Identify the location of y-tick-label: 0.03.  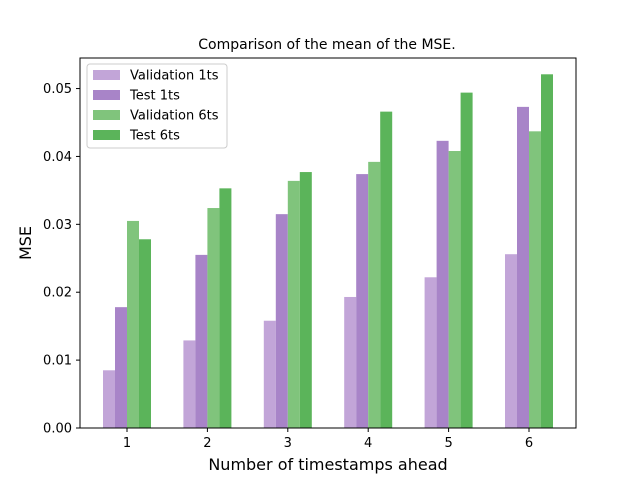
(57, 225).